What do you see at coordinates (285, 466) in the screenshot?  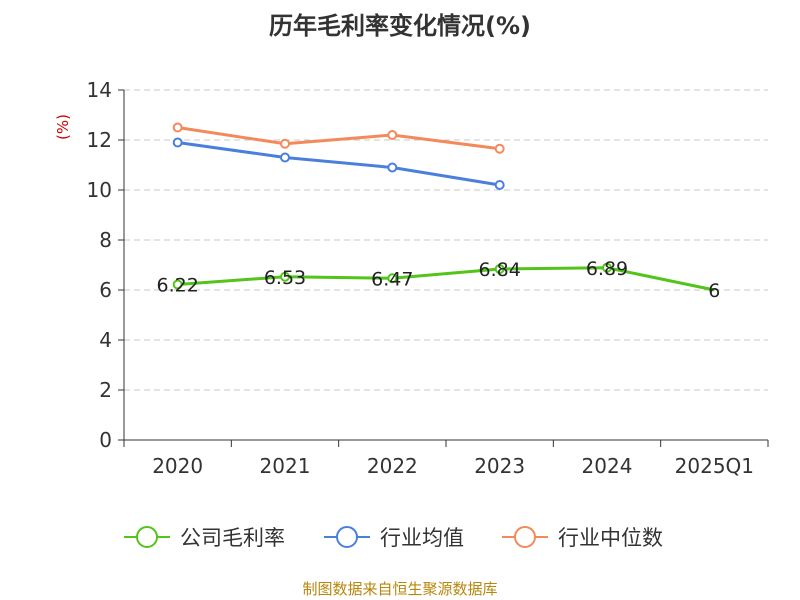 I see `x-tick-label: 2021` at bounding box center [285, 466].